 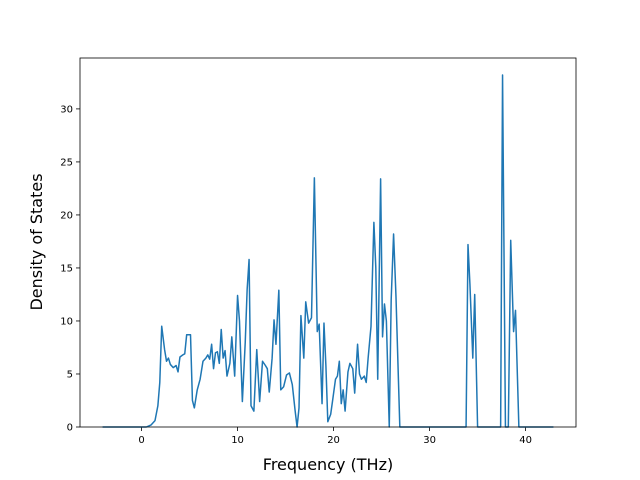 What do you see at coordinates (70, 374) in the screenshot?
I see `y-tick-label: 5` at bounding box center [70, 374].